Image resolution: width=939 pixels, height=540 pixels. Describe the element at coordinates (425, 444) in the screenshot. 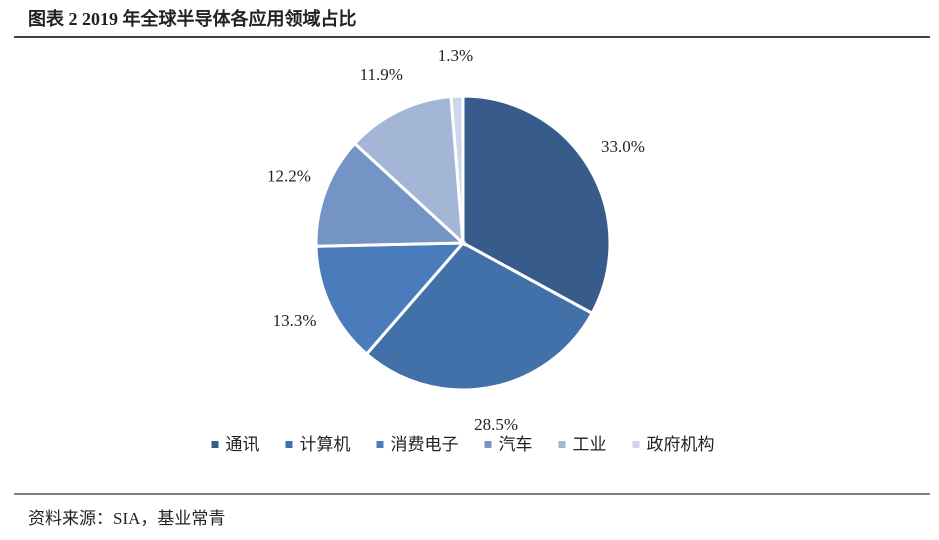

I see `legend-label: 消费电子` at that location.